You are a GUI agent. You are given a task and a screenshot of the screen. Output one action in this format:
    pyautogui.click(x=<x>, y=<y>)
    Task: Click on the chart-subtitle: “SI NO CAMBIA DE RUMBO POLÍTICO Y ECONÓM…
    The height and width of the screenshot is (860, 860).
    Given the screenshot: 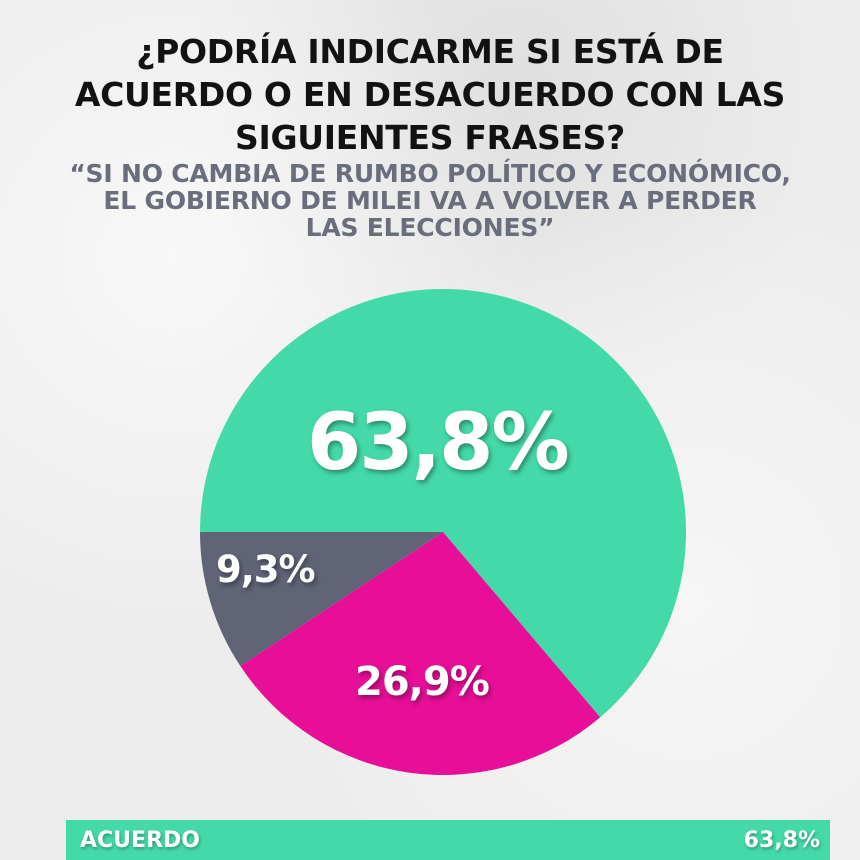 What is the action you would take?
    pyautogui.click(x=430, y=200)
    